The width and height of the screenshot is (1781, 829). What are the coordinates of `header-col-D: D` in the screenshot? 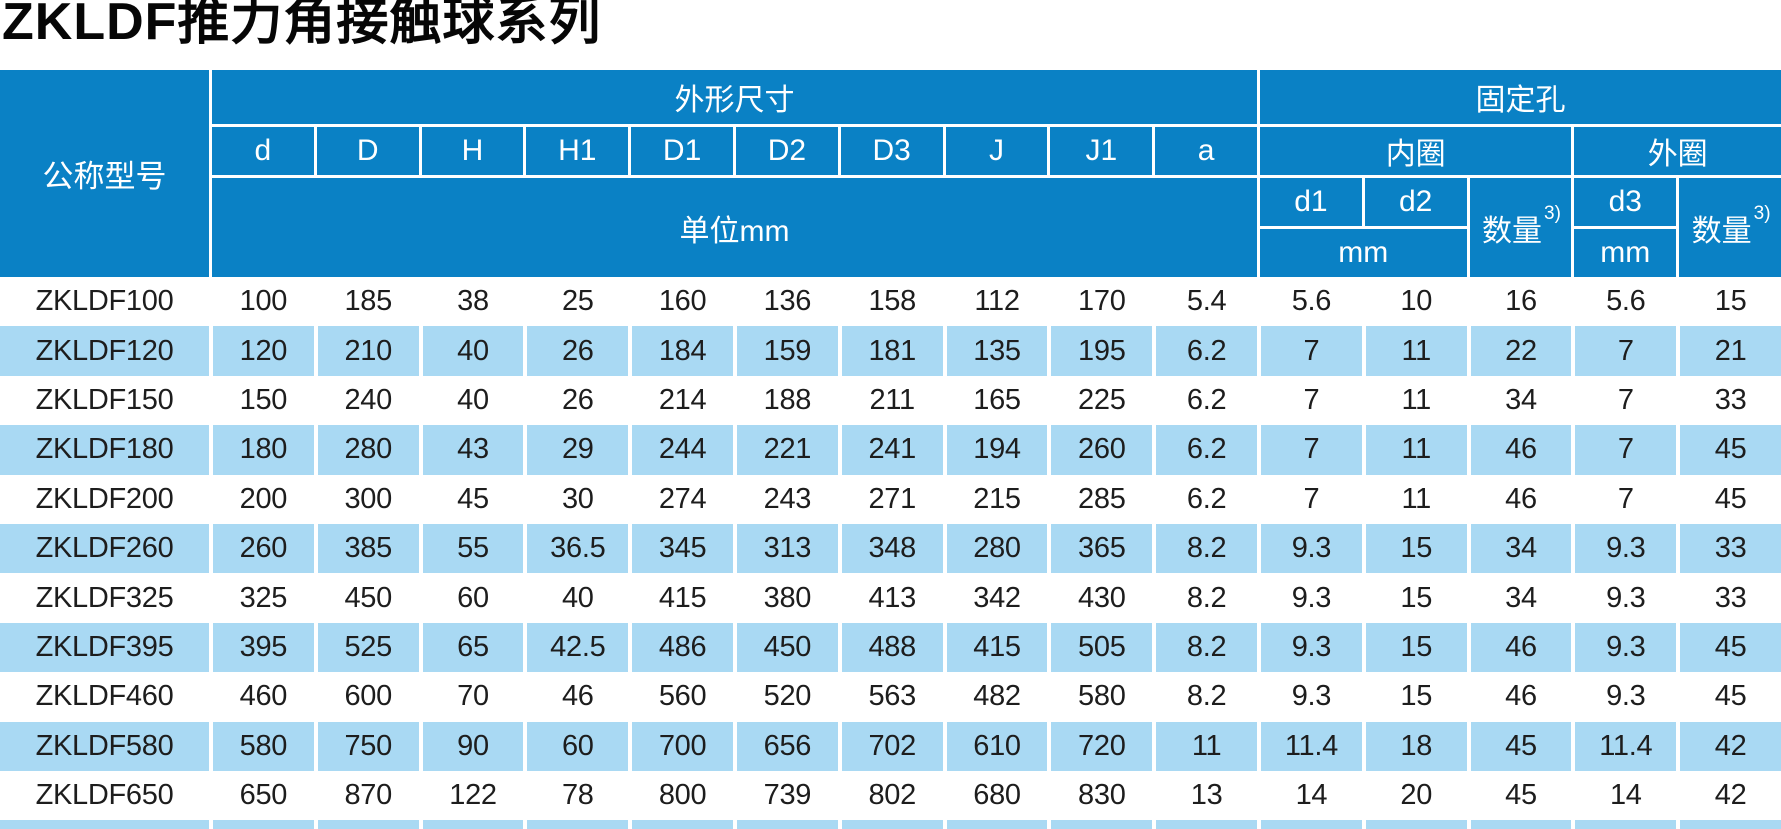 It's located at (367, 151).